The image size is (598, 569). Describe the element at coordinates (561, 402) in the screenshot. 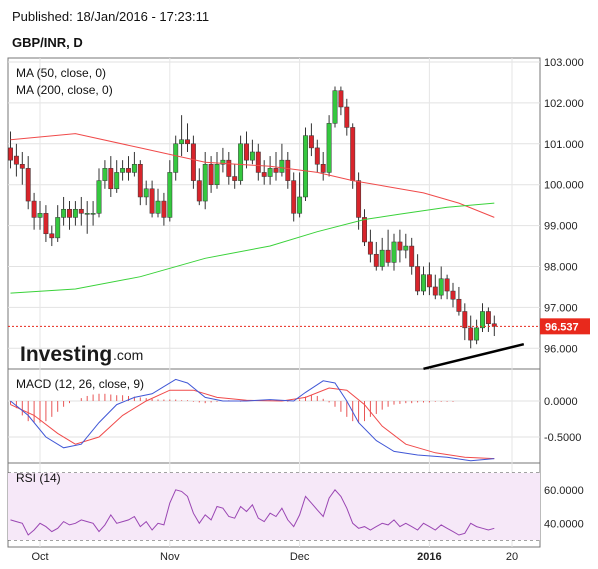

I see `macd-tick-label: 0.0000` at that location.